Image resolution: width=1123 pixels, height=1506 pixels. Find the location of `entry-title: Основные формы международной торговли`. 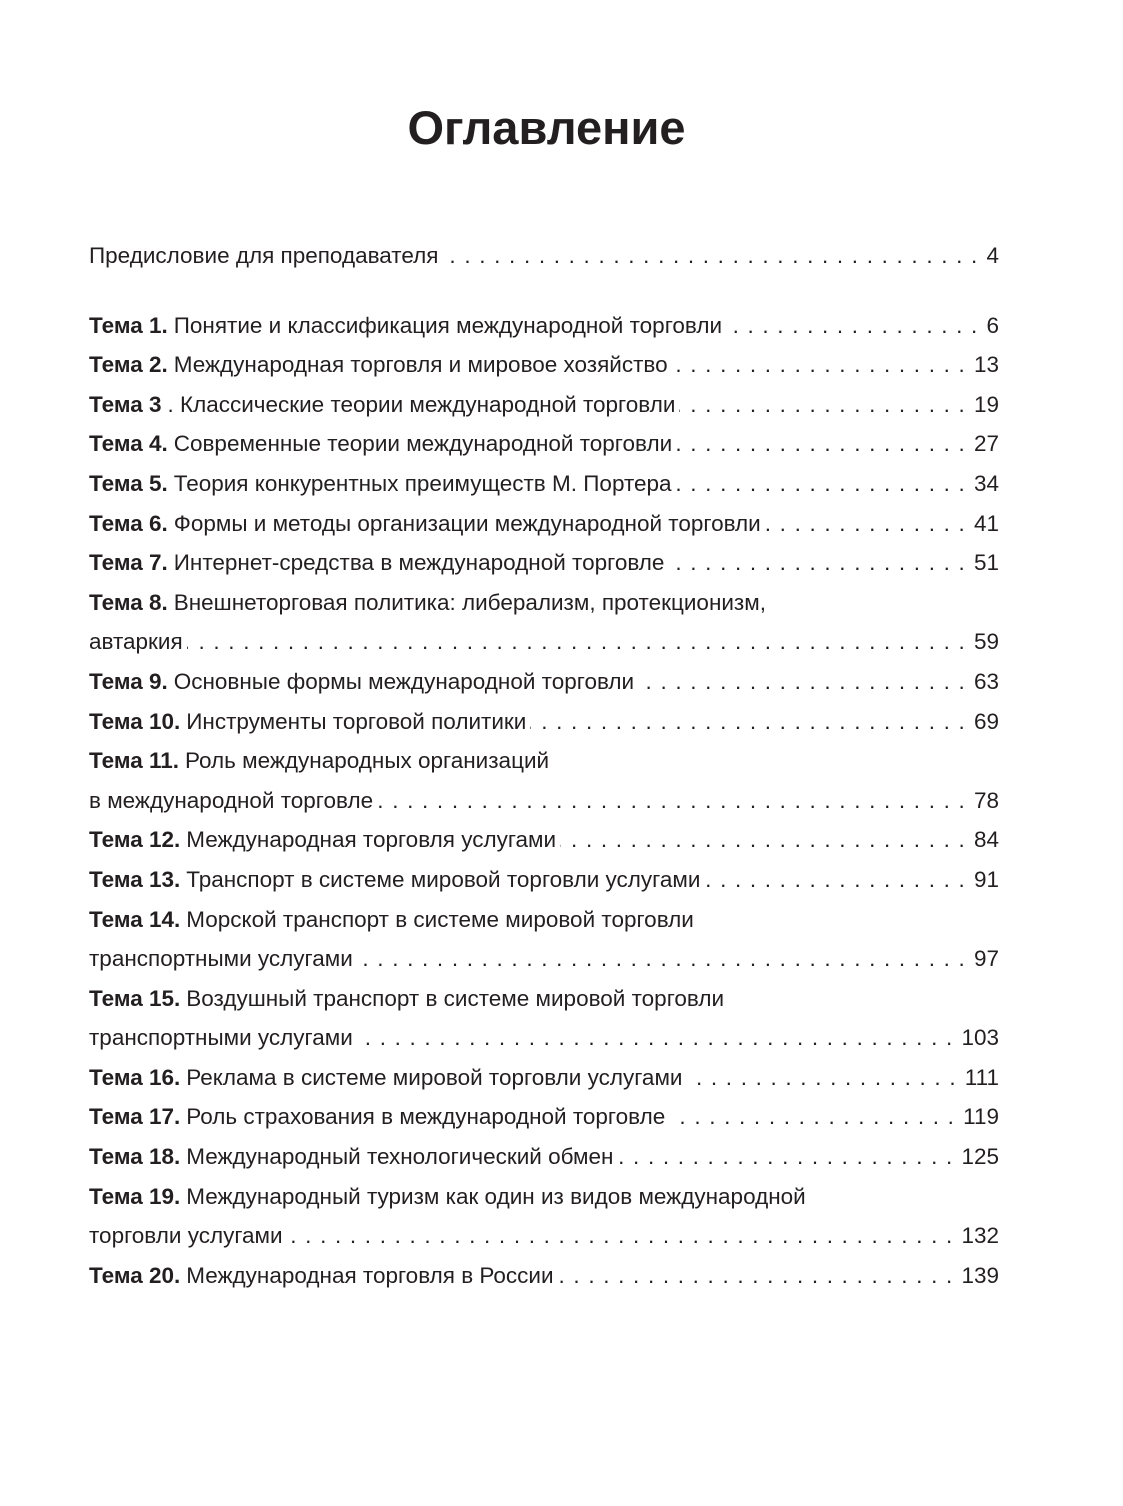

entry-title: Основные формы международной торговли is located at coordinates (404, 681).